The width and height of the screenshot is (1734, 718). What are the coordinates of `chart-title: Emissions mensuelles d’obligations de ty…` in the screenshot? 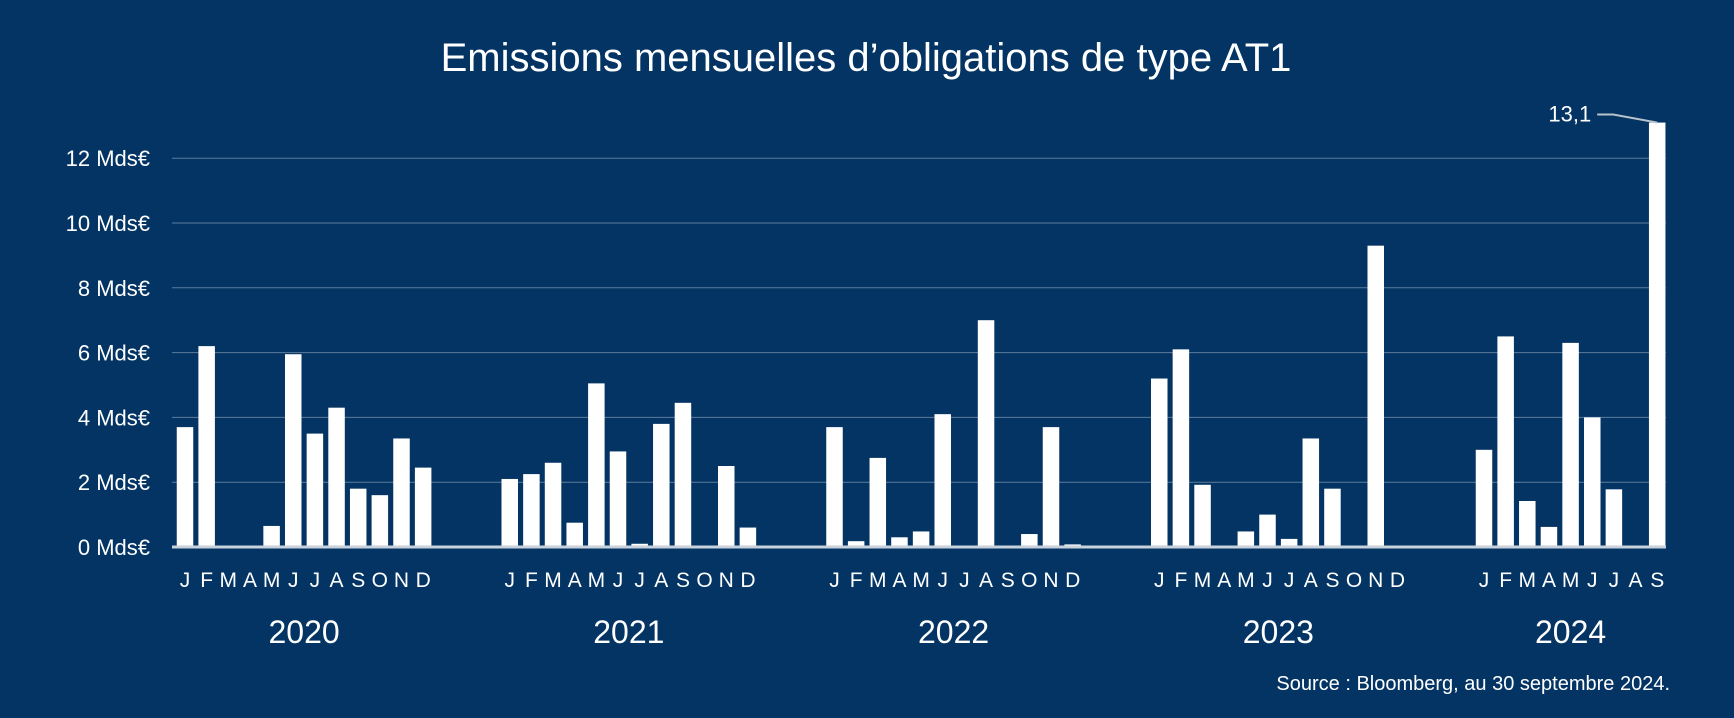 It's located at (866, 58).